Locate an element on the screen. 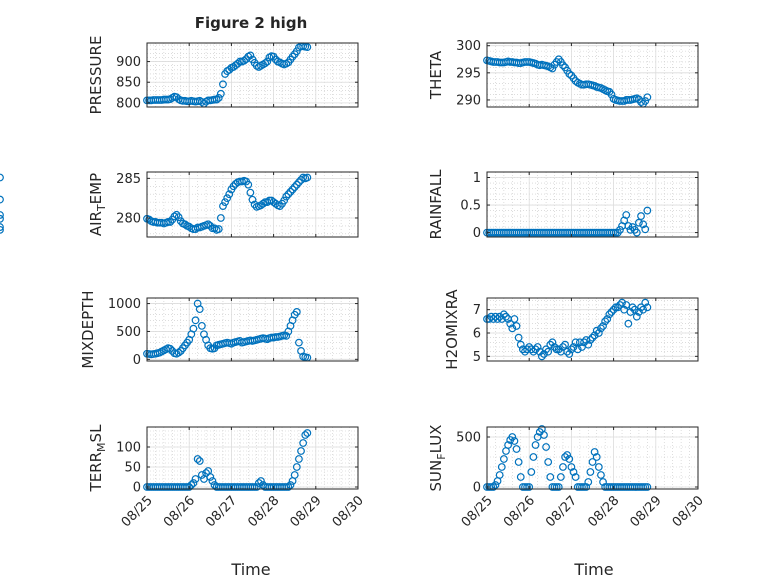 The width and height of the screenshot is (778, 583). panel-air_temp: 280 285 AIRTEMP is located at coordinates (223, 204).